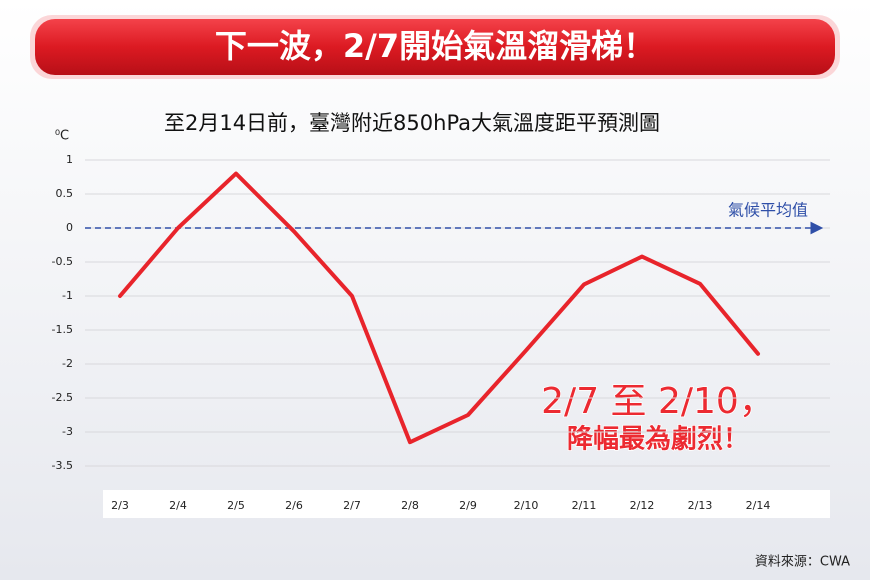 The image size is (870, 580). I want to click on y-tick-label: -2.5, so click(62, 397).